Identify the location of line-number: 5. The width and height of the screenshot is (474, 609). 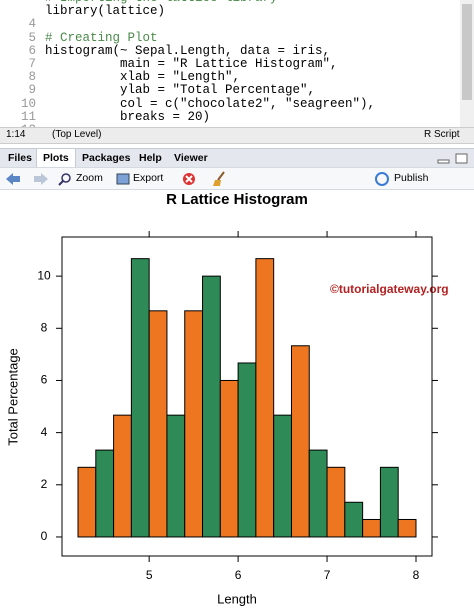
(32, 37).